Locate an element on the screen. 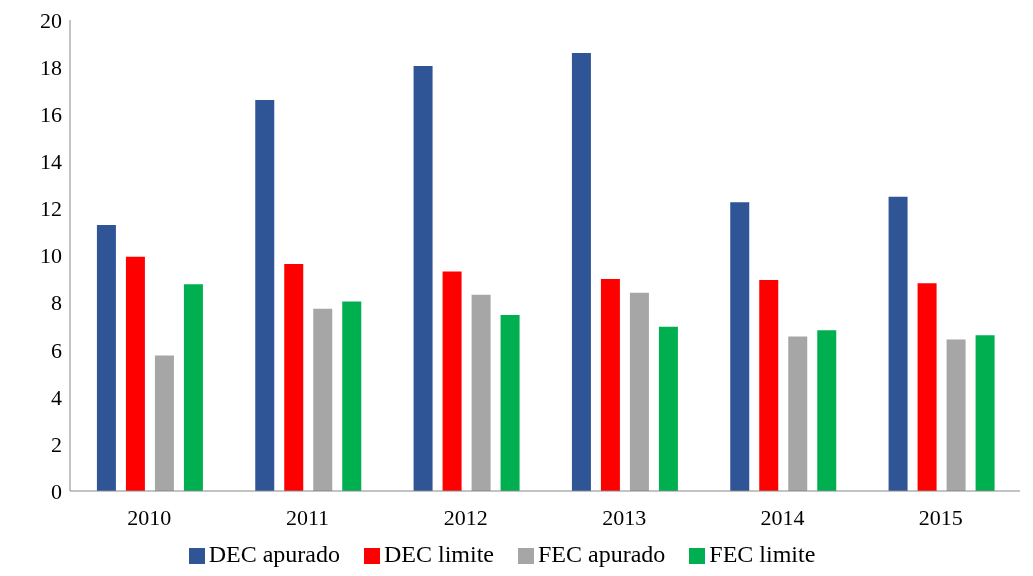 This screenshot has width=1033, height=576. y-tick-label: 14 is located at coordinates (51, 162).